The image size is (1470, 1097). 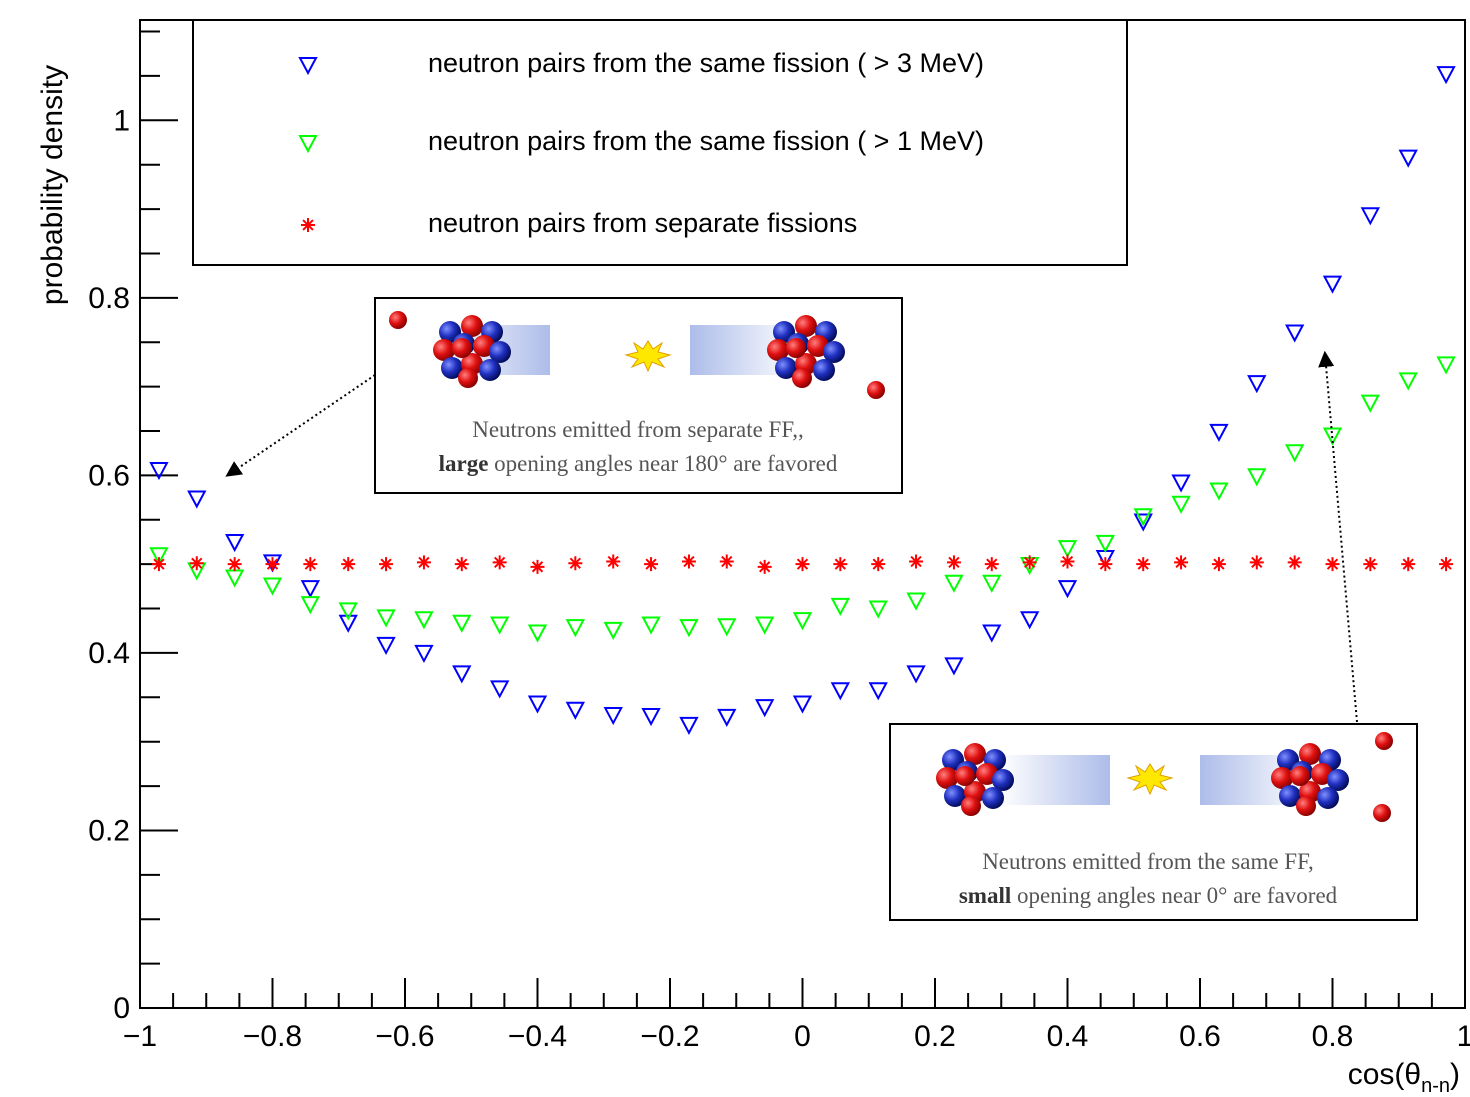 I want to click on y-tick-label: 0.6, so click(x=109, y=475).